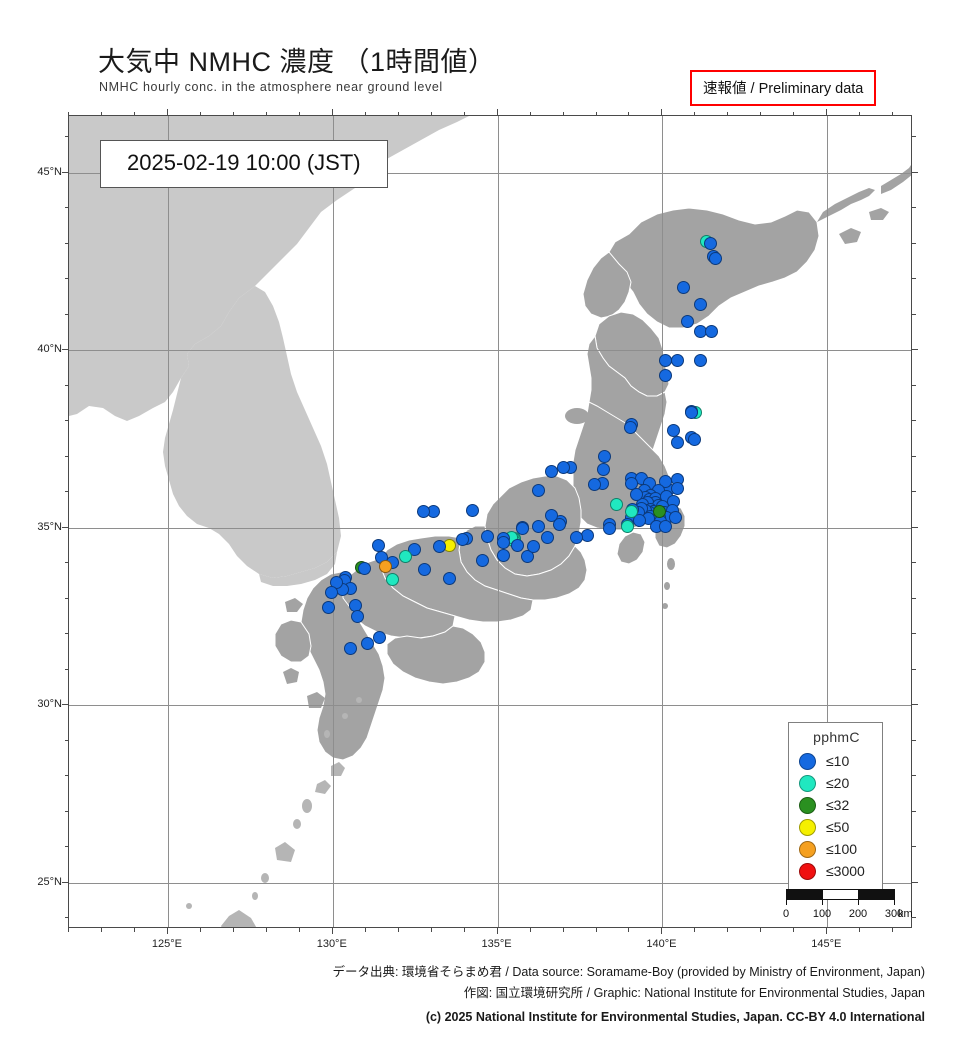 This screenshot has width=980, height=1060. I want to click on legend-item: ≤100, so click(835, 849).